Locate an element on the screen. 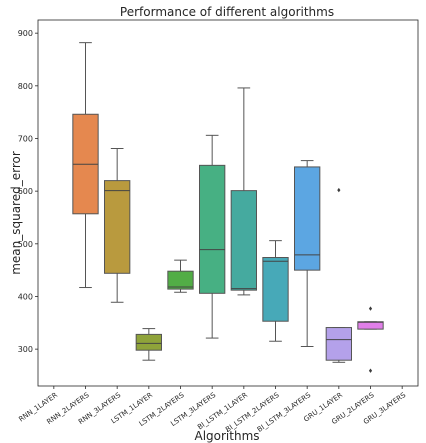 The image size is (426, 443). box-bi-lstm-1layer is located at coordinates (244, 191).